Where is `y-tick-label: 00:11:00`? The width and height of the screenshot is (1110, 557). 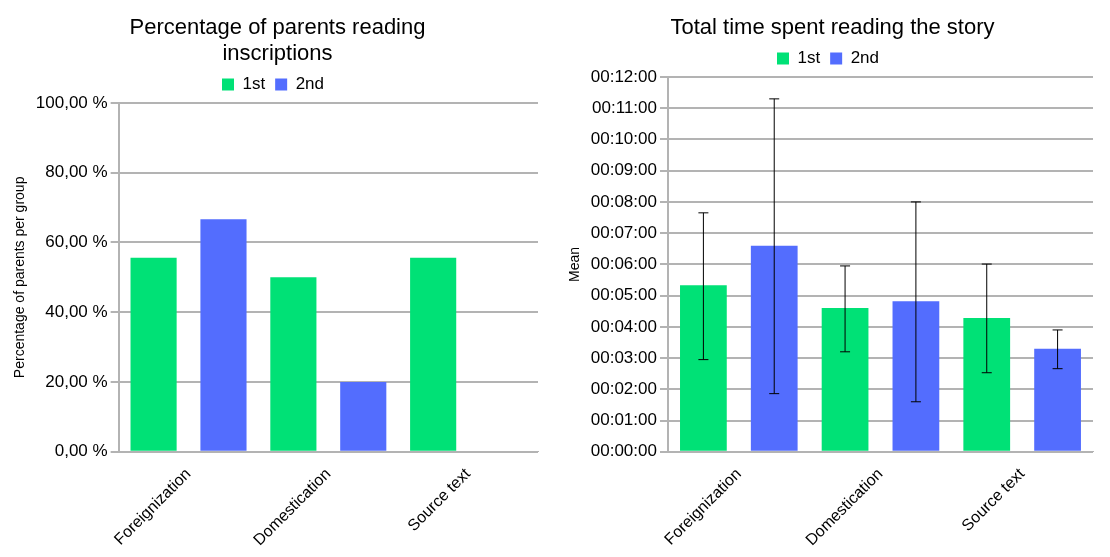 y-tick-label: 00:11:00 is located at coordinates (624, 107).